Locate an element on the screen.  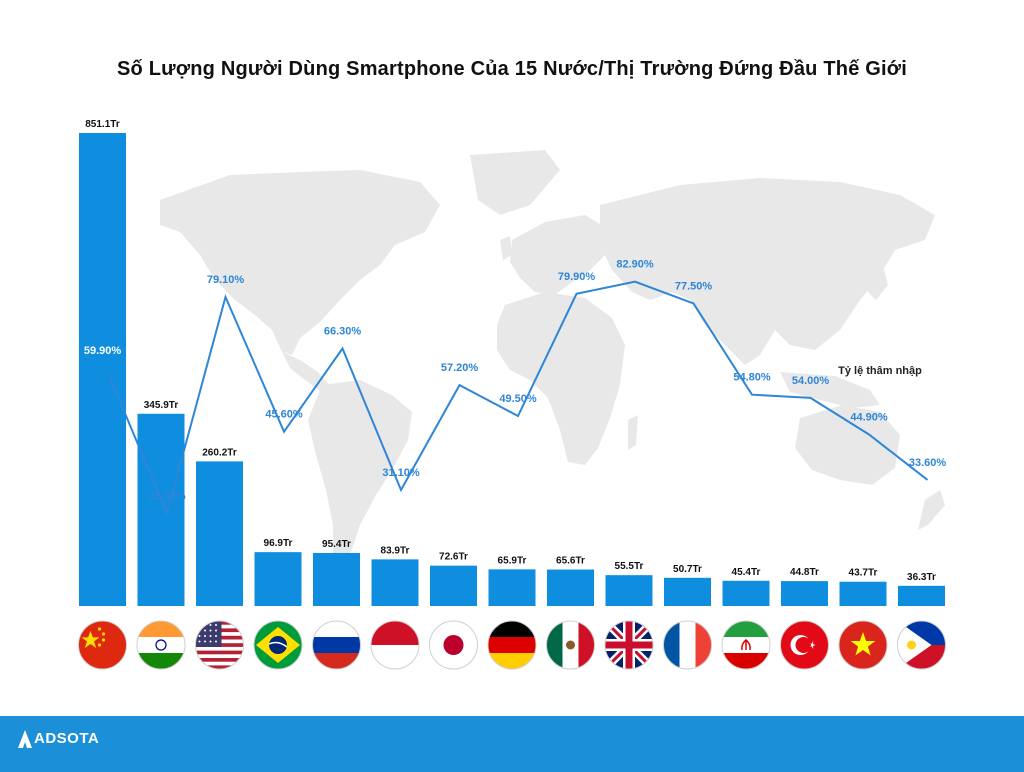
bar-value-label-13: 43.7Tr is located at coordinates (863, 573).